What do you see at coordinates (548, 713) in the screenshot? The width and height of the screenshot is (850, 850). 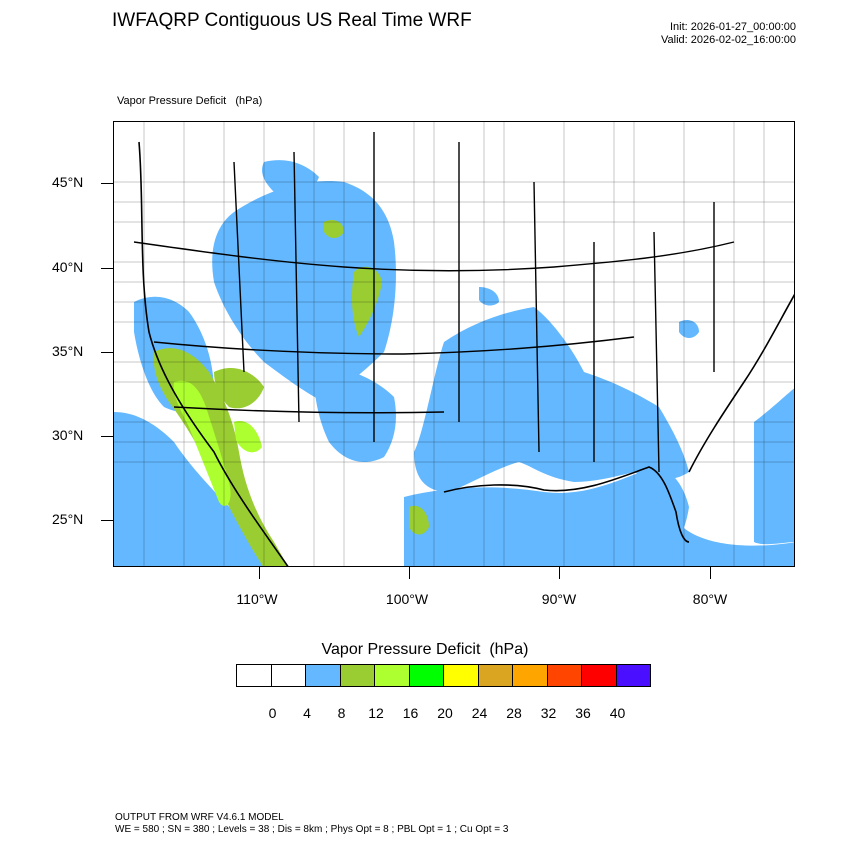 I see `legend-label: 32` at bounding box center [548, 713].